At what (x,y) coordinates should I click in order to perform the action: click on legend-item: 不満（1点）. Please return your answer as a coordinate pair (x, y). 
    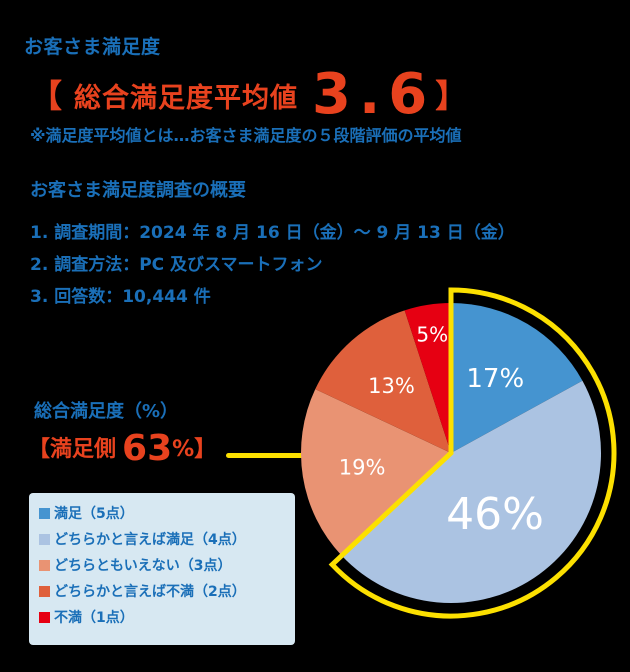
    Looking at the image, I should click on (86, 617).